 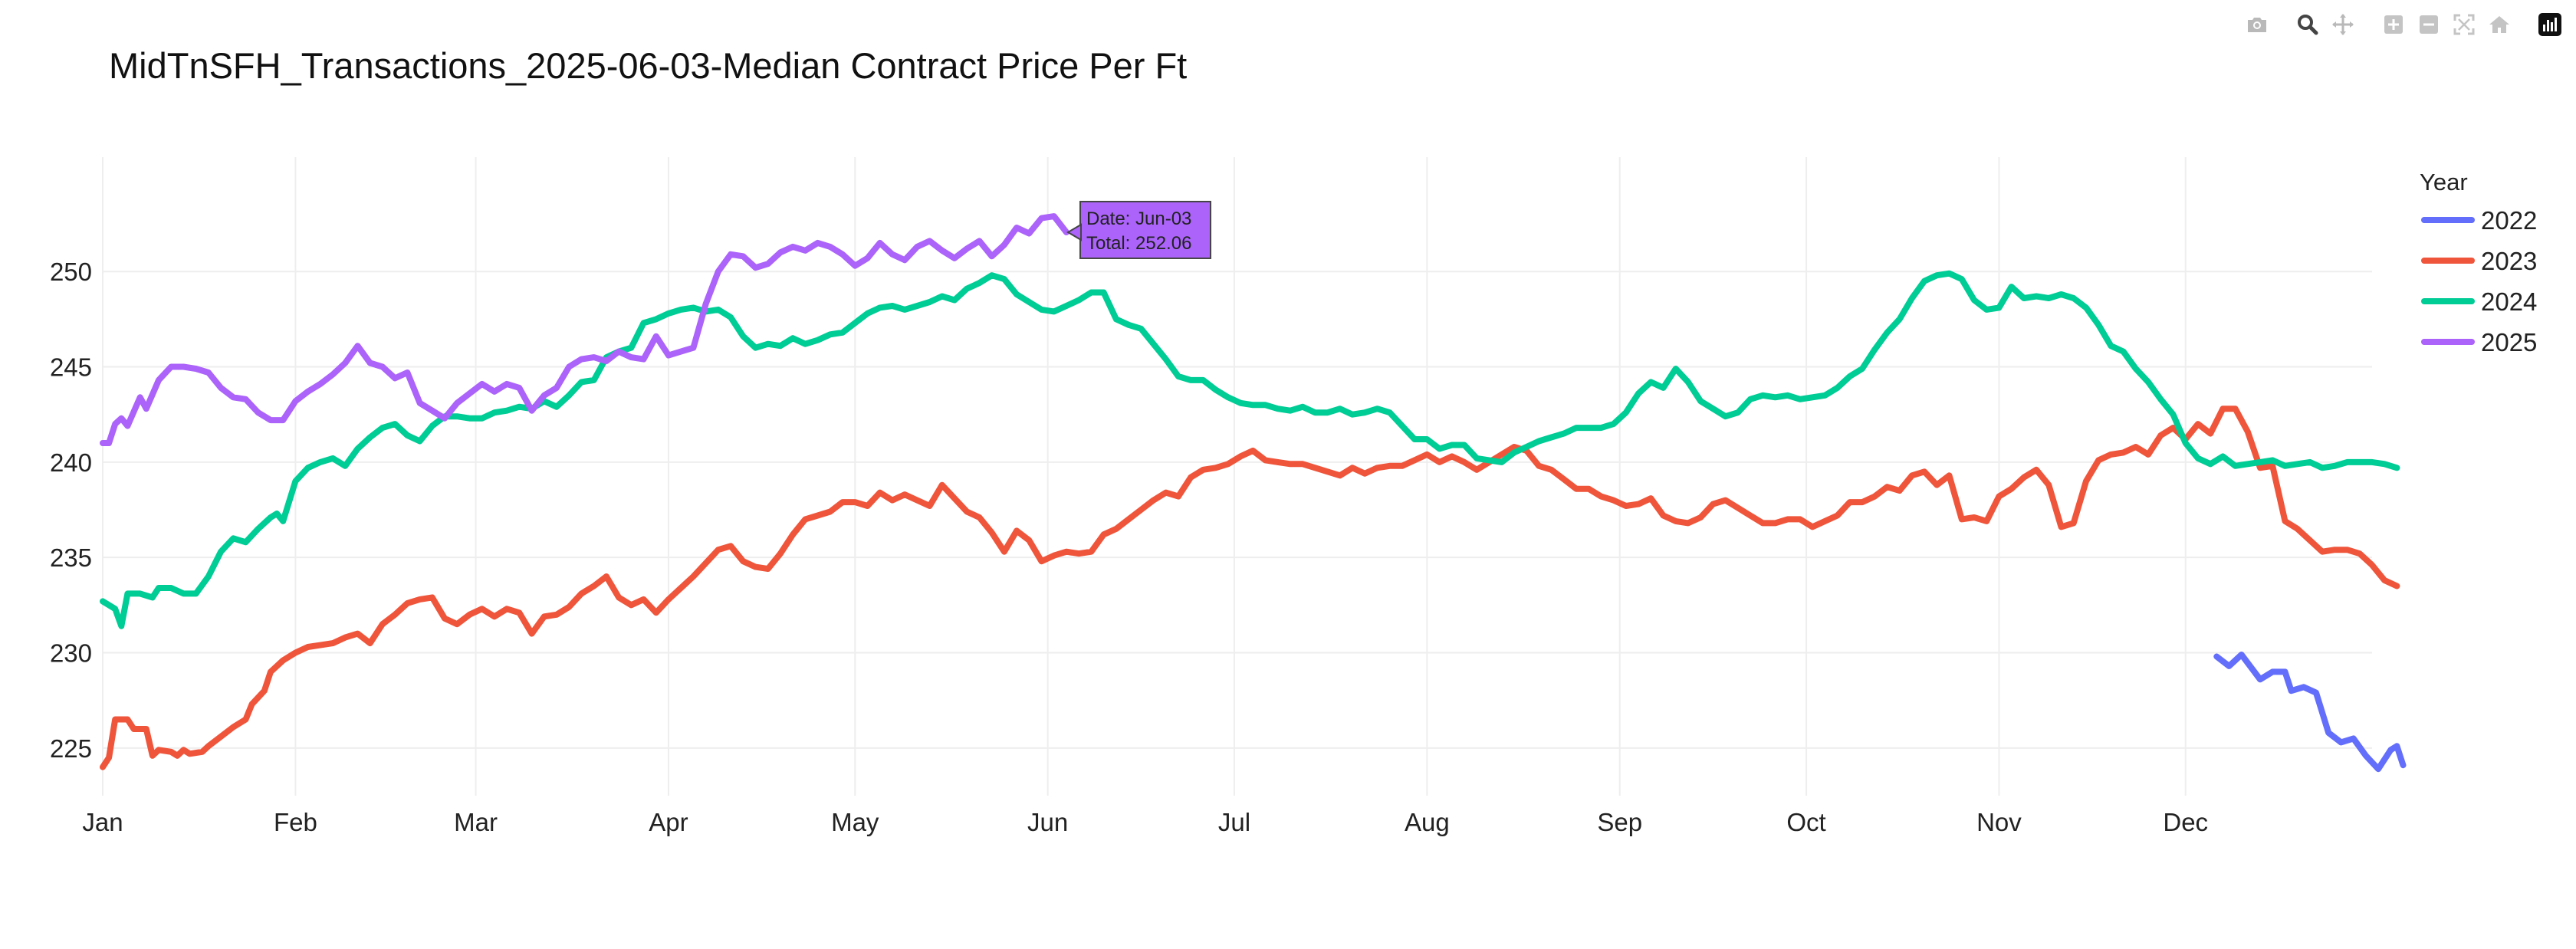 What do you see at coordinates (585, 329) in the screenshot?
I see `series-line-2025` at bounding box center [585, 329].